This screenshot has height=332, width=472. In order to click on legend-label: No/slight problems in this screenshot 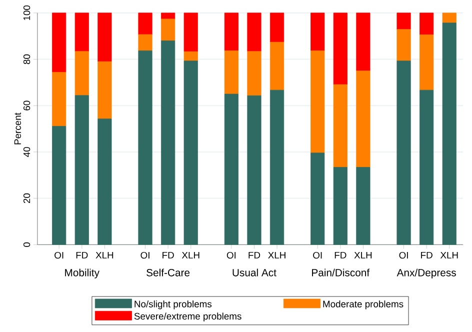, I will do `click(173, 305)`.